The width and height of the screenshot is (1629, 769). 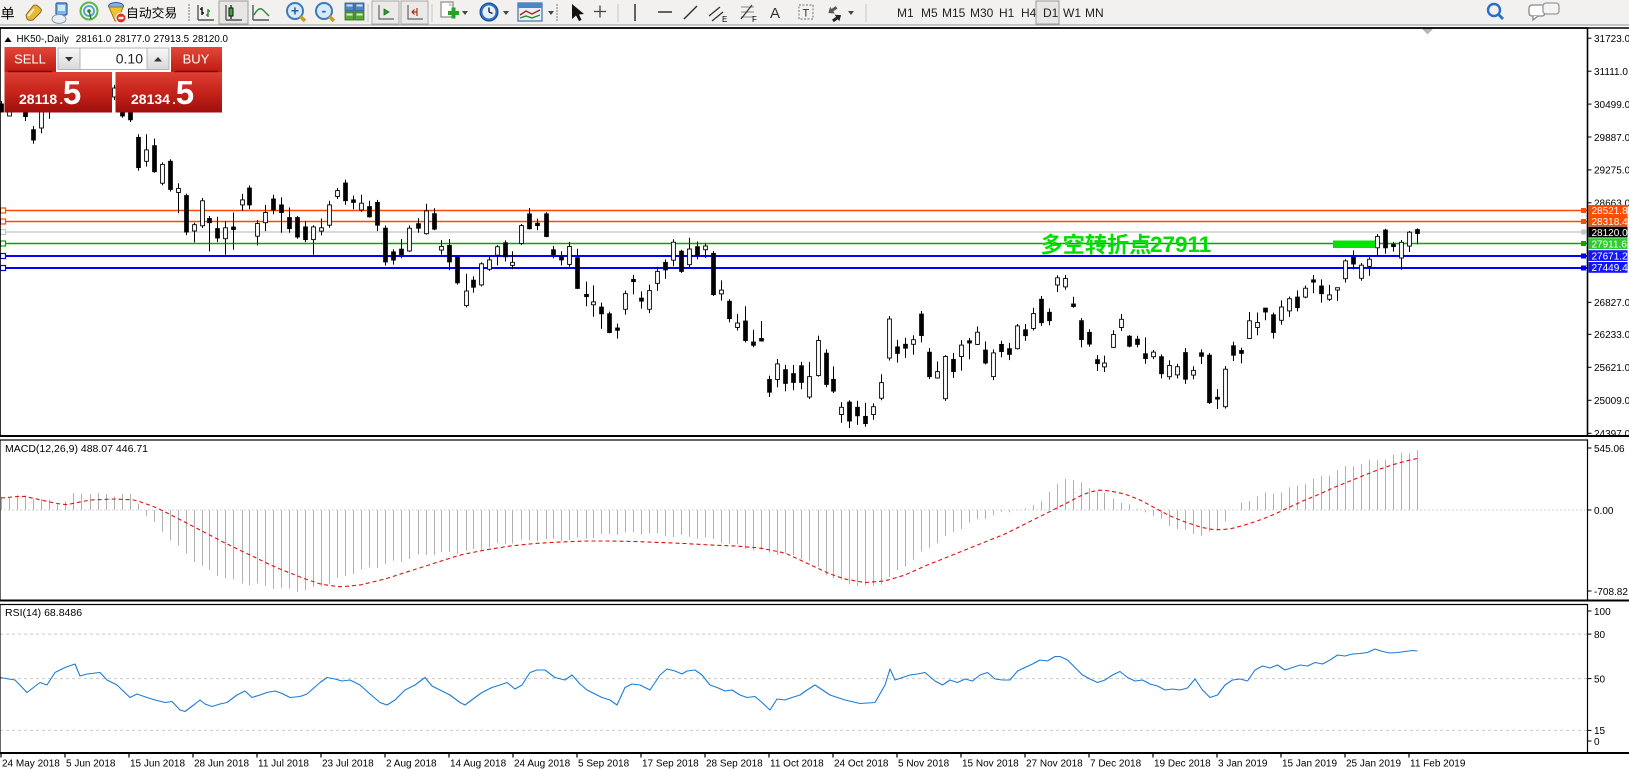 I want to click on svg-text: 24 Aug 2018, so click(x=542, y=764).